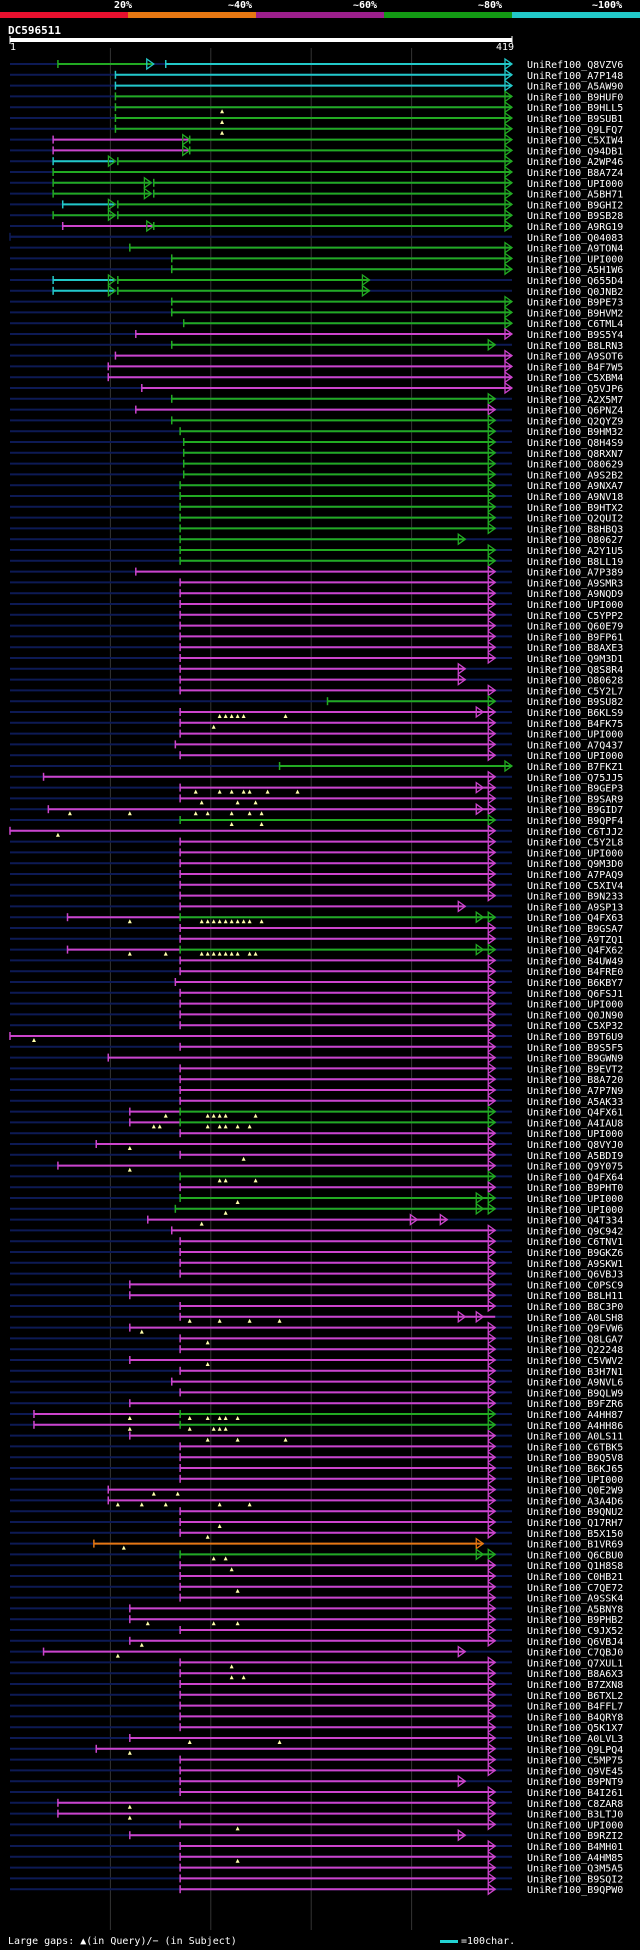  What do you see at coordinates (575, 864) in the screenshot?
I see `hit-label: UniRef100_Q9M3D0` at bounding box center [575, 864].